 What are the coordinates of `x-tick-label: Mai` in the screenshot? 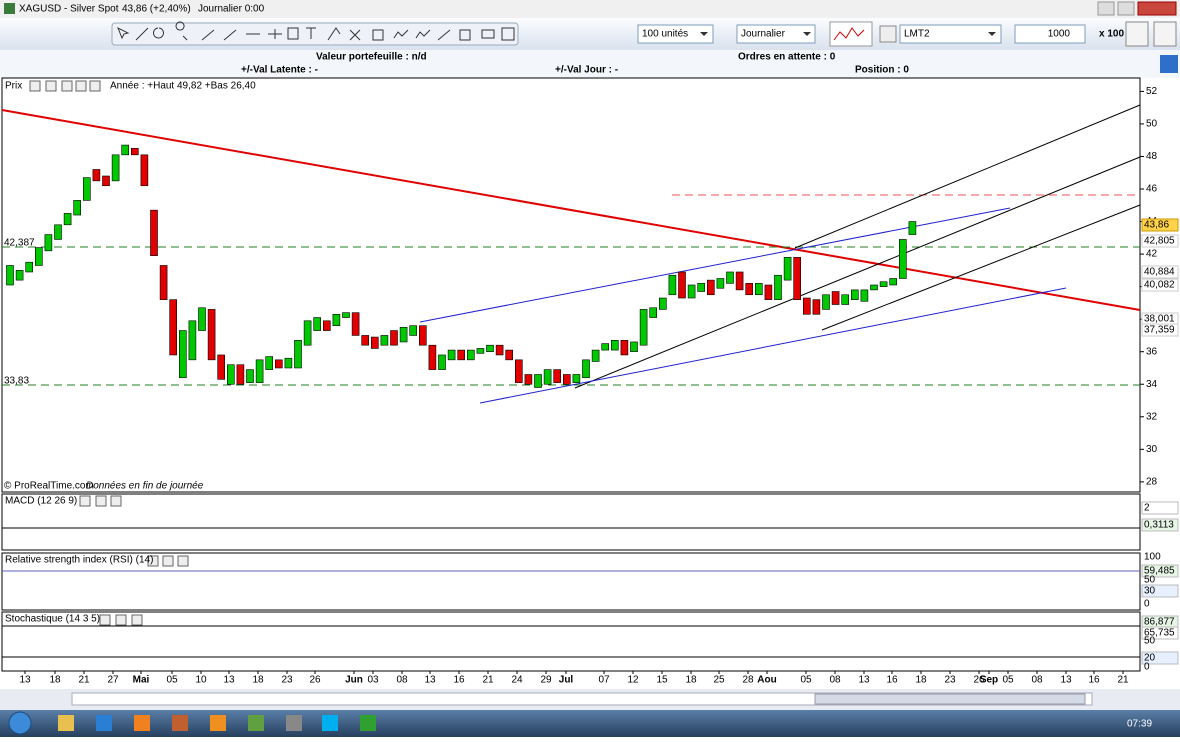 It's located at (141, 680).